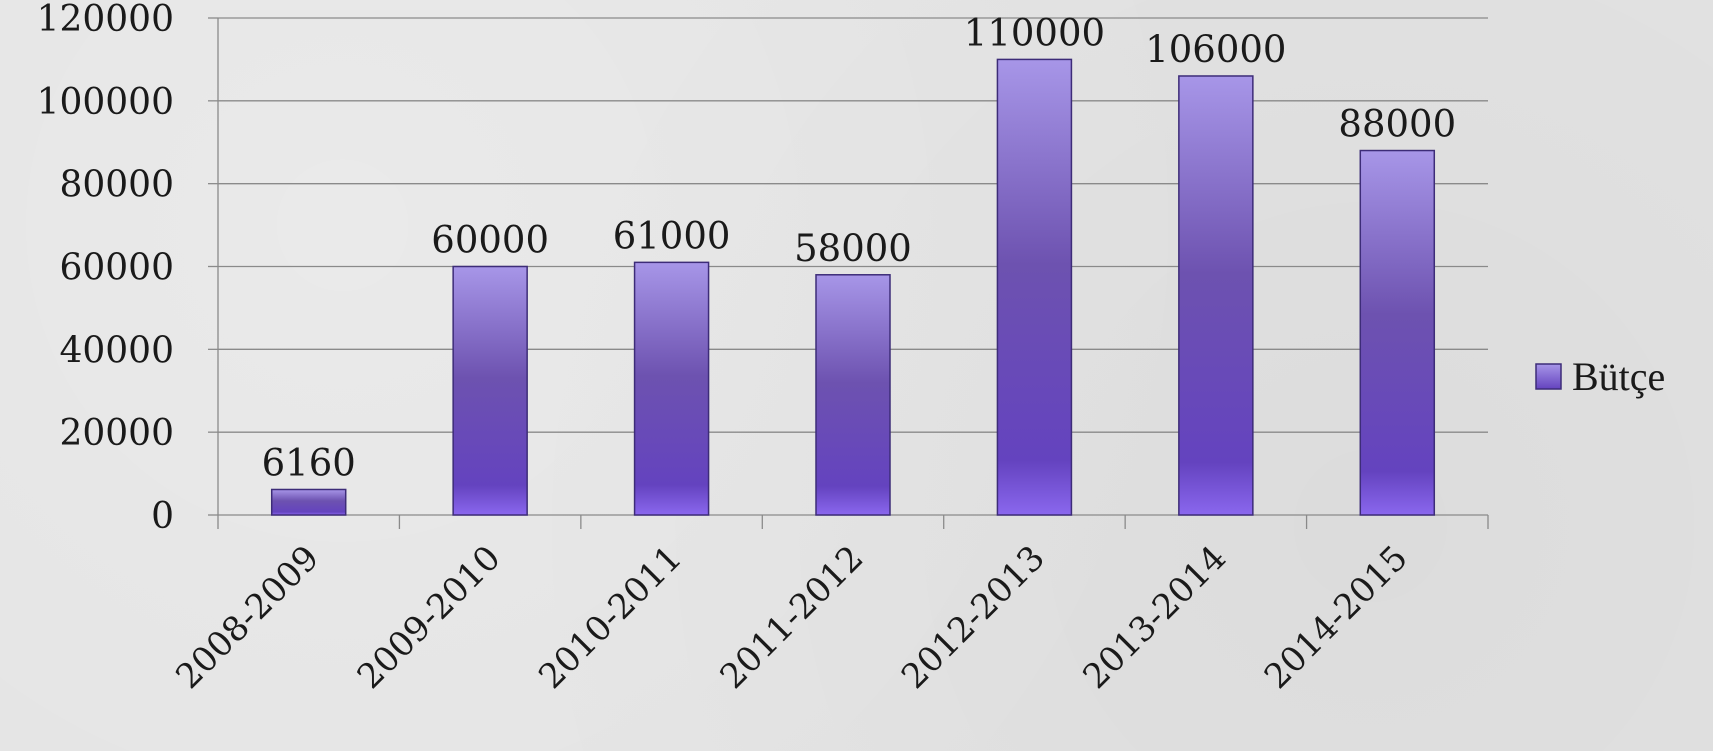  Describe the element at coordinates (490, 240) in the screenshot. I see `data-label: 60000` at that location.